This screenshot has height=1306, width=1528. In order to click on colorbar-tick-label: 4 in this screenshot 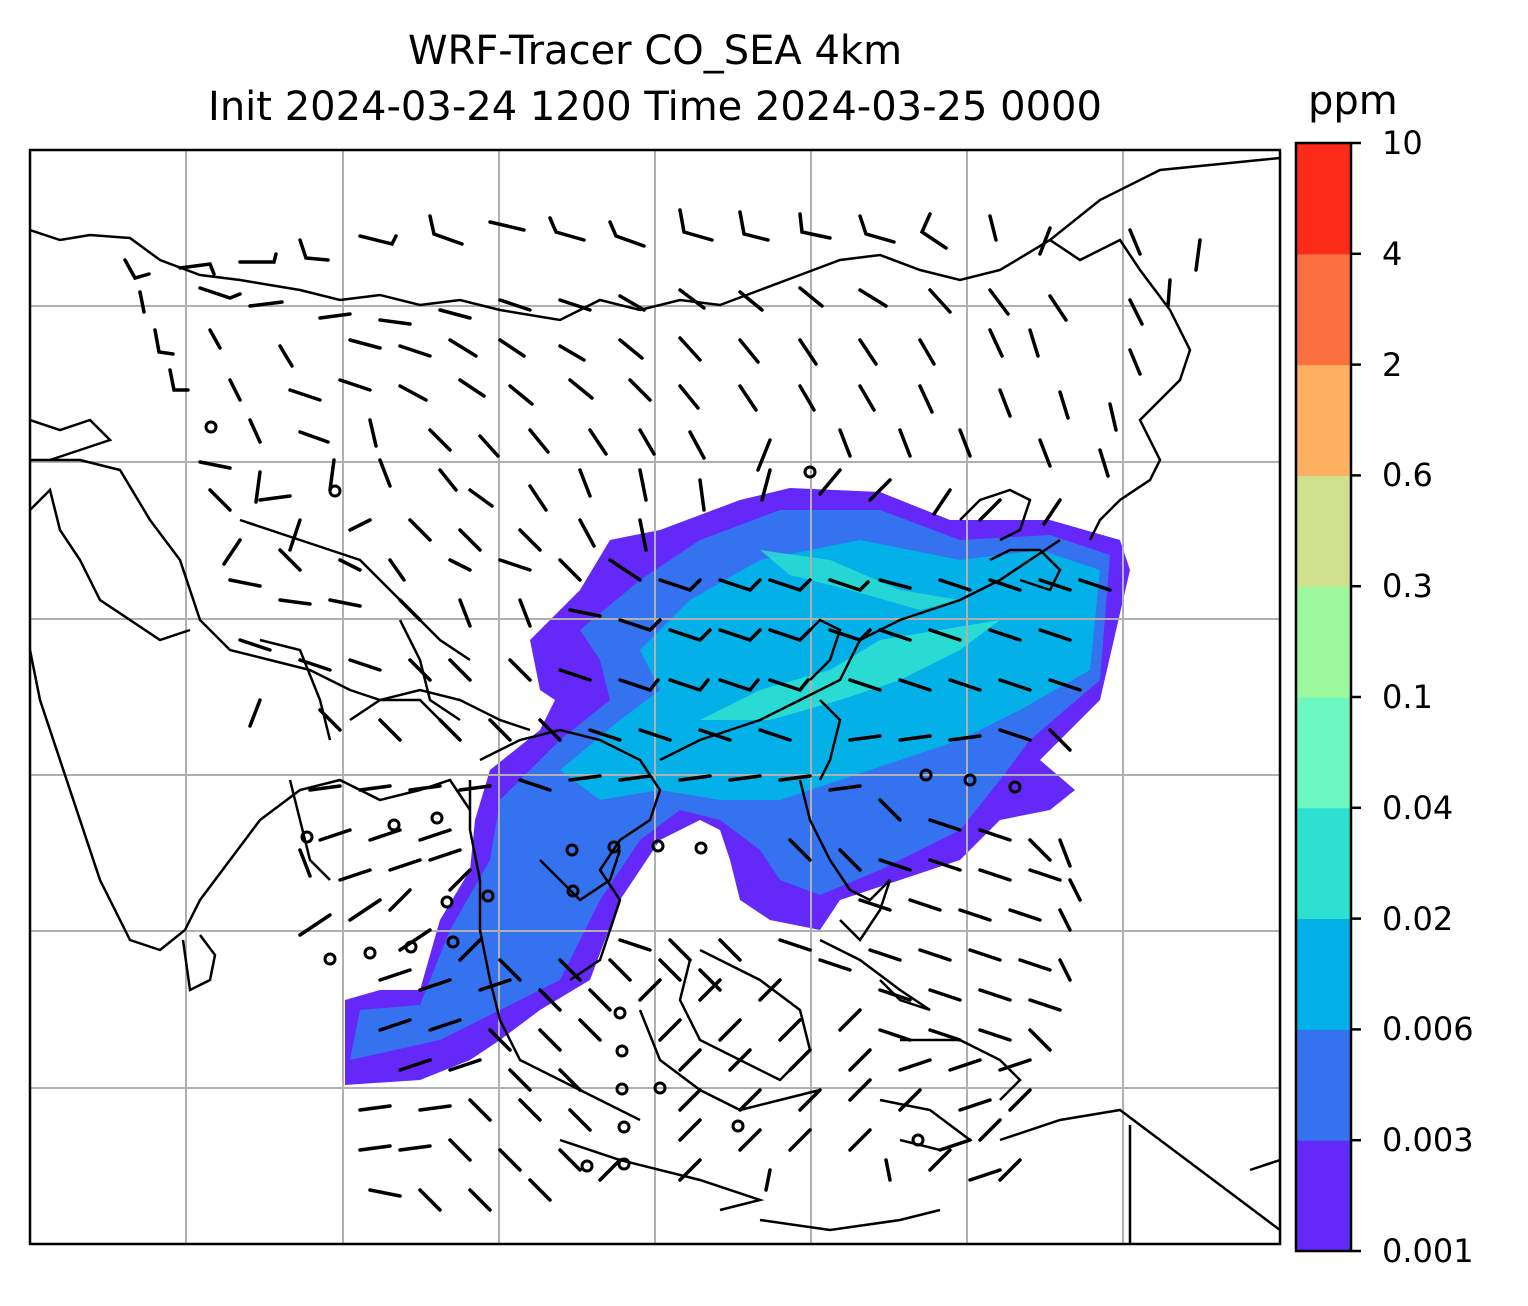, I will do `click(1392, 253)`.